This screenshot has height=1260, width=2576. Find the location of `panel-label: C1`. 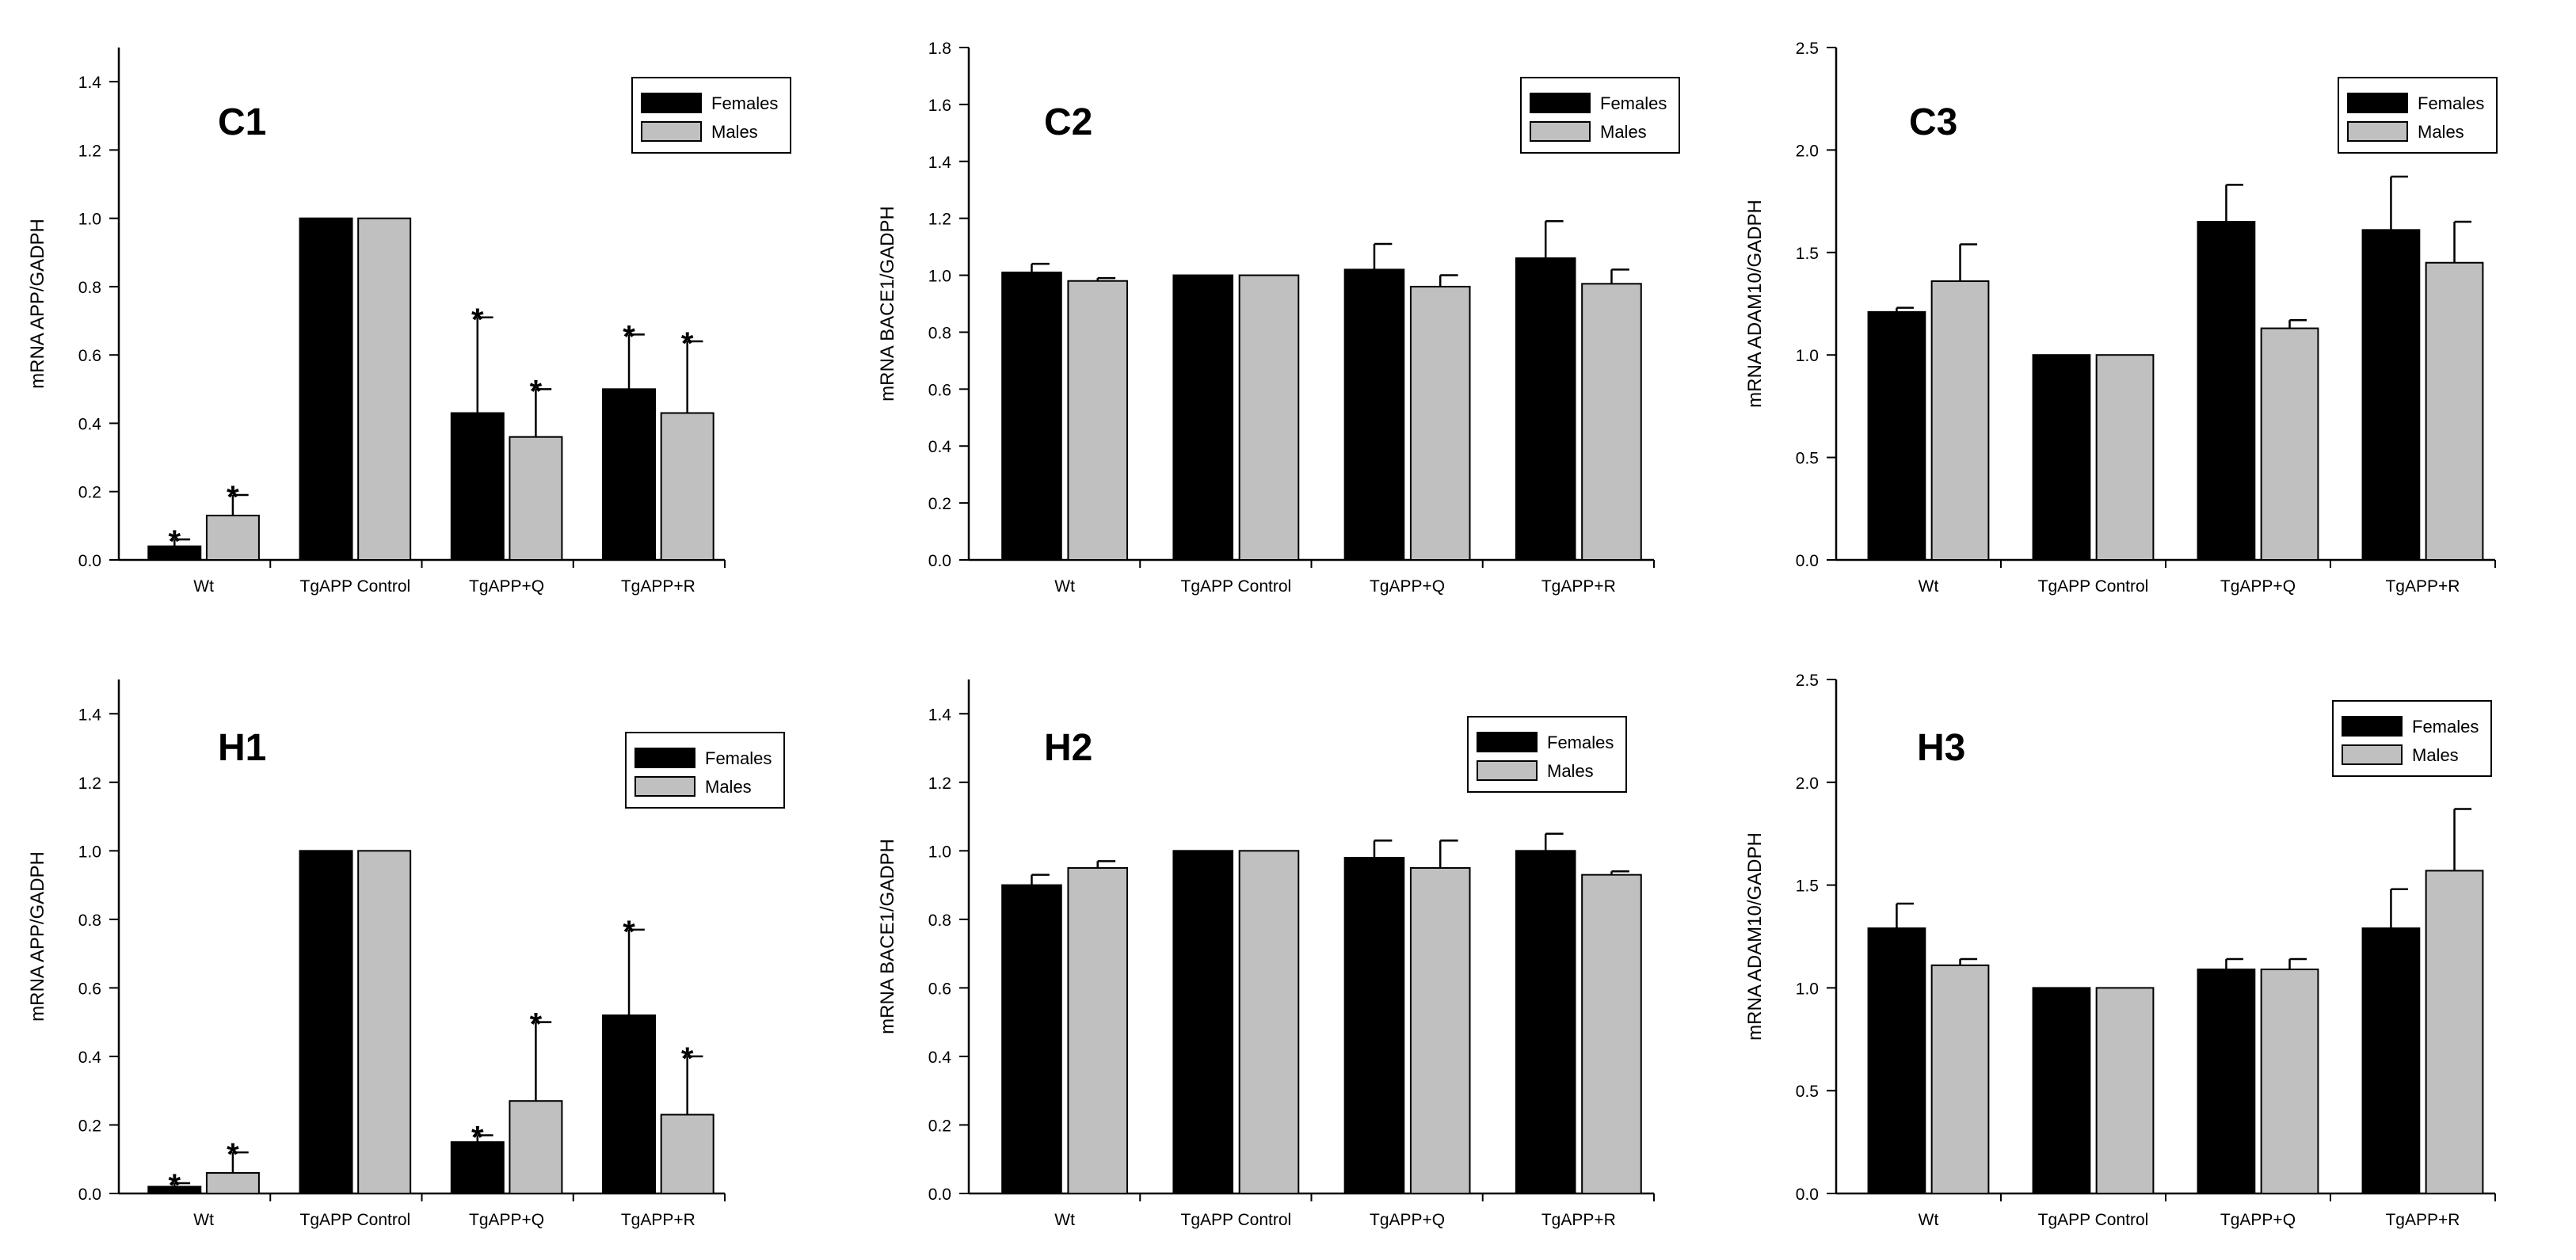

panel-label: C1 is located at coordinates (242, 122).